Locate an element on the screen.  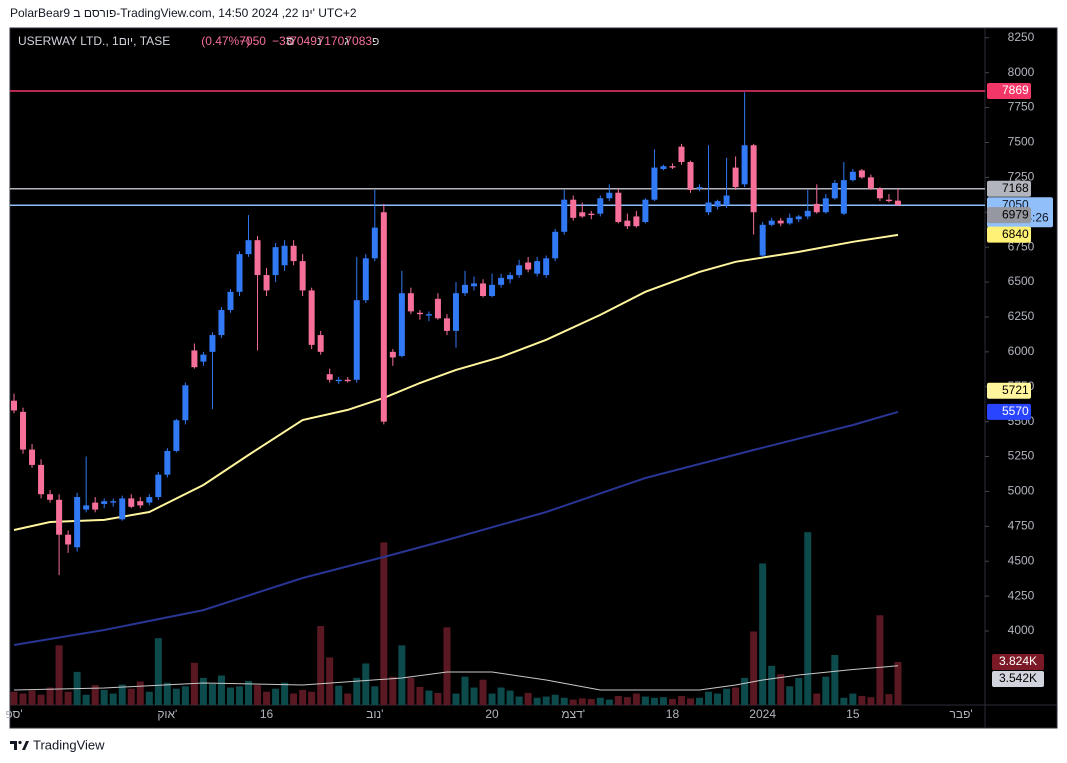
y-tick-label: 6250 is located at coordinates (1021, 316).